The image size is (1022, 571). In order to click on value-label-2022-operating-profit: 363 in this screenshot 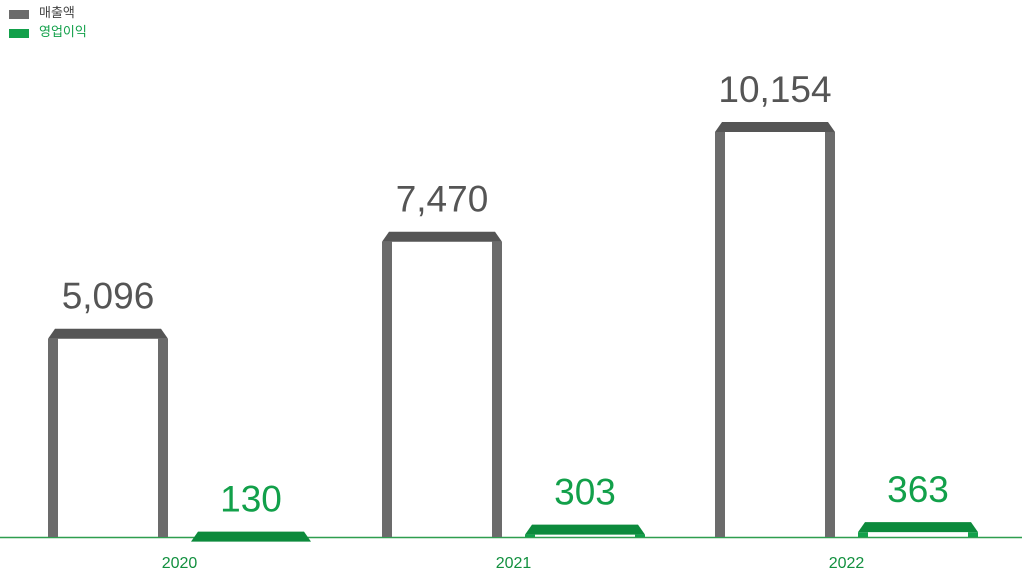, I will do `click(918, 489)`.